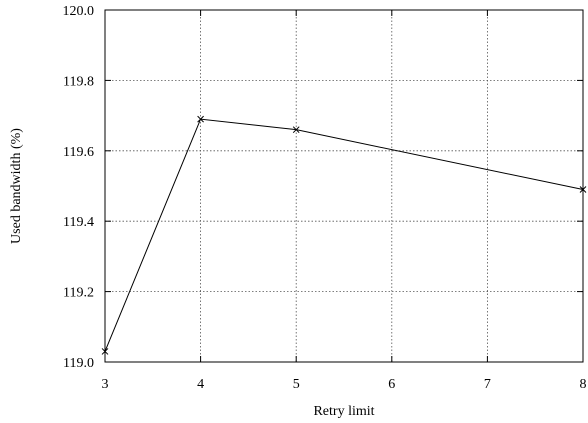 The width and height of the screenshot is (588, 423). Describe the element at coordinates (344, 384) in the screenshot. I see `x-tick-labels: 3 4 5 6 7 8` at that location.